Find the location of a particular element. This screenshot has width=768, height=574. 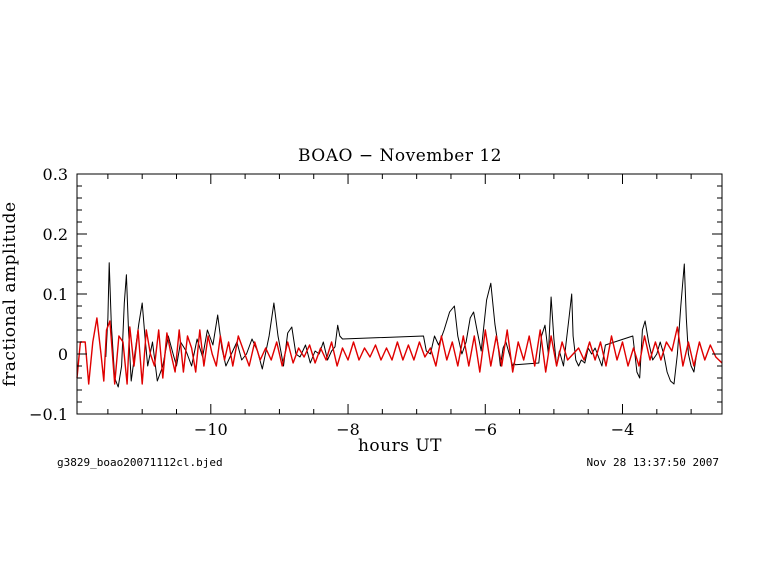

footer-timestamp: Nov 28 13:37:50 2007 is located at coordinates (653, 462).